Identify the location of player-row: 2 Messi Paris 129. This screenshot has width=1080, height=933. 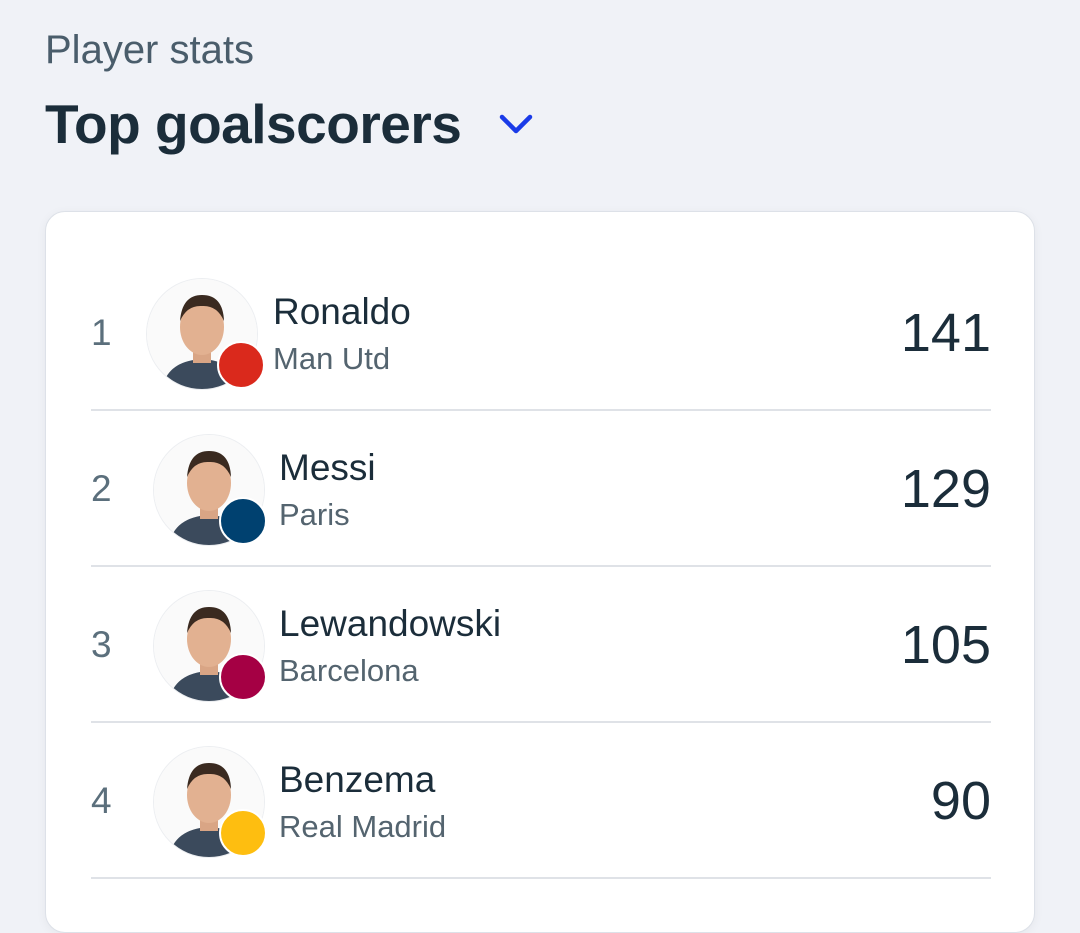
(541, 489).